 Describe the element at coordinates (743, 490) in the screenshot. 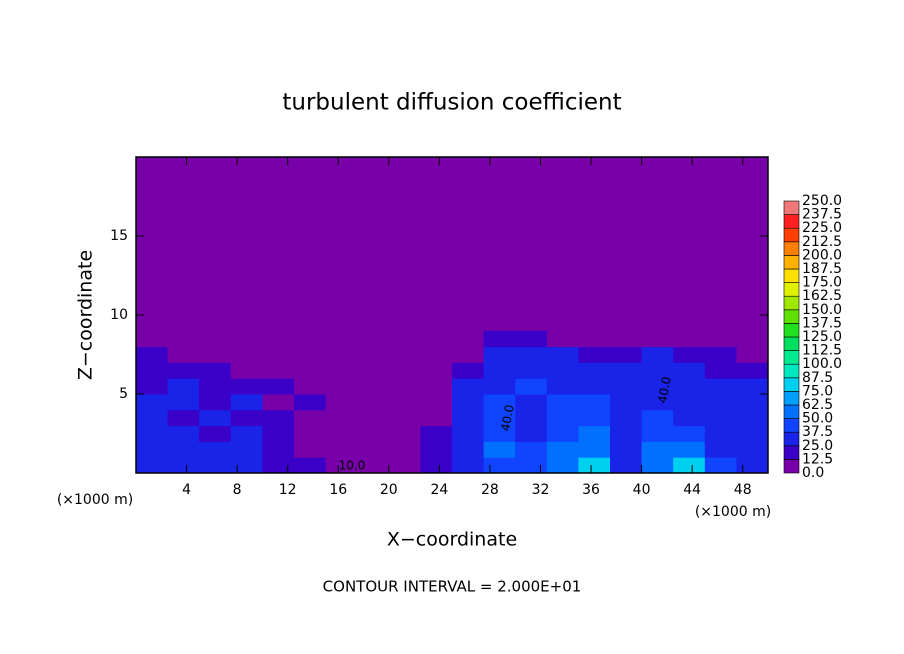

I see `x-tick-label: 48` at that location.